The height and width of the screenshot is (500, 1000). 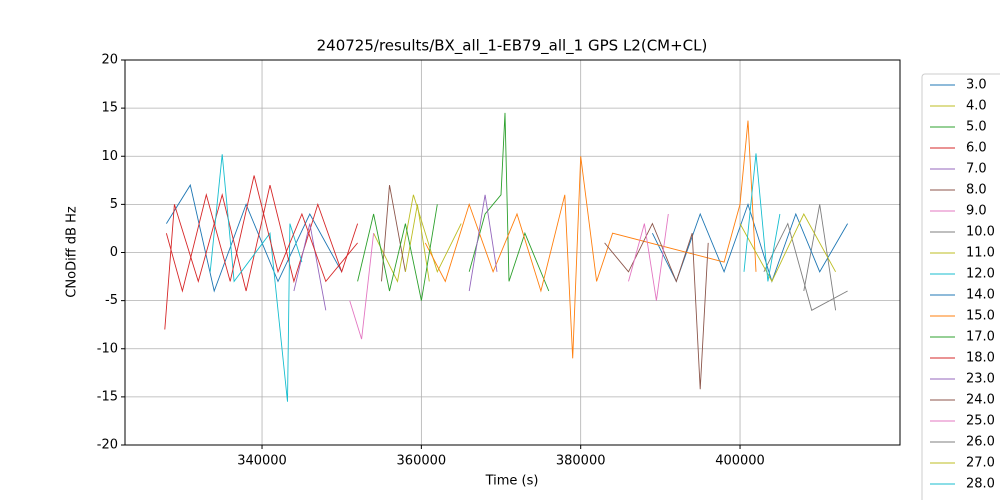 What do you see at coordinates (512, 481) in the screenshot?
I see `x-axis-label: Time (s)` at bounding box center [512, 481].